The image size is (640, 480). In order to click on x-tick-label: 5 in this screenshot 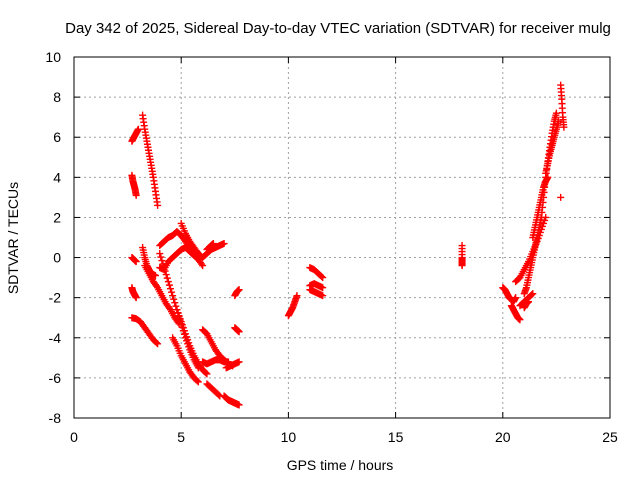, I will do `click(181, 437)`.